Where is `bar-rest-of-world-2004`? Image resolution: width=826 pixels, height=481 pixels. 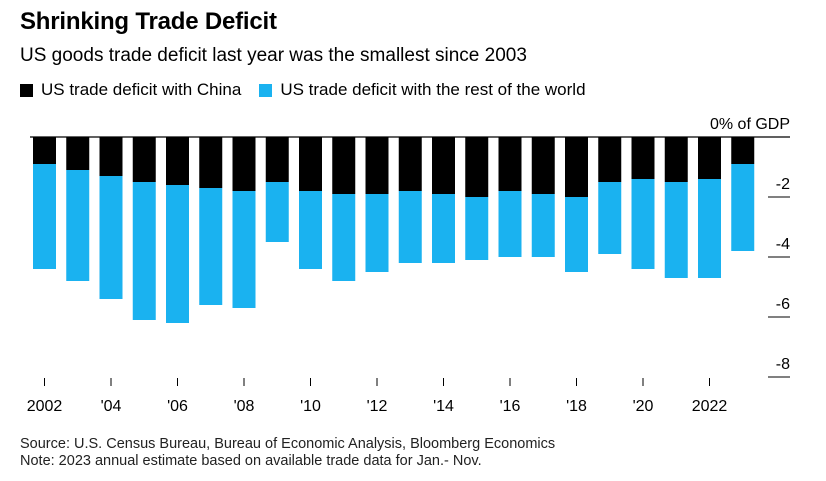
bar-rest-of-world-2004 is located at coordinates (111, 237).